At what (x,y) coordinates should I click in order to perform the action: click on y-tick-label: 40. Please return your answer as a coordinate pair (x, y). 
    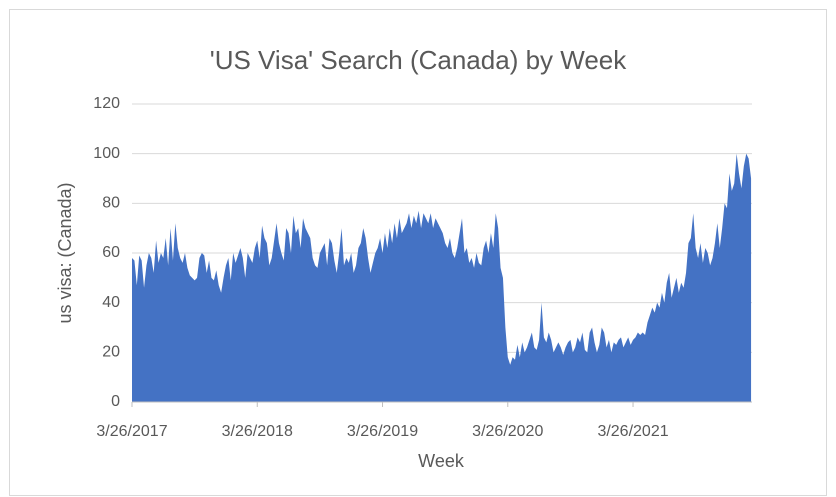
    Looking at the image, I should click on (111, 302).